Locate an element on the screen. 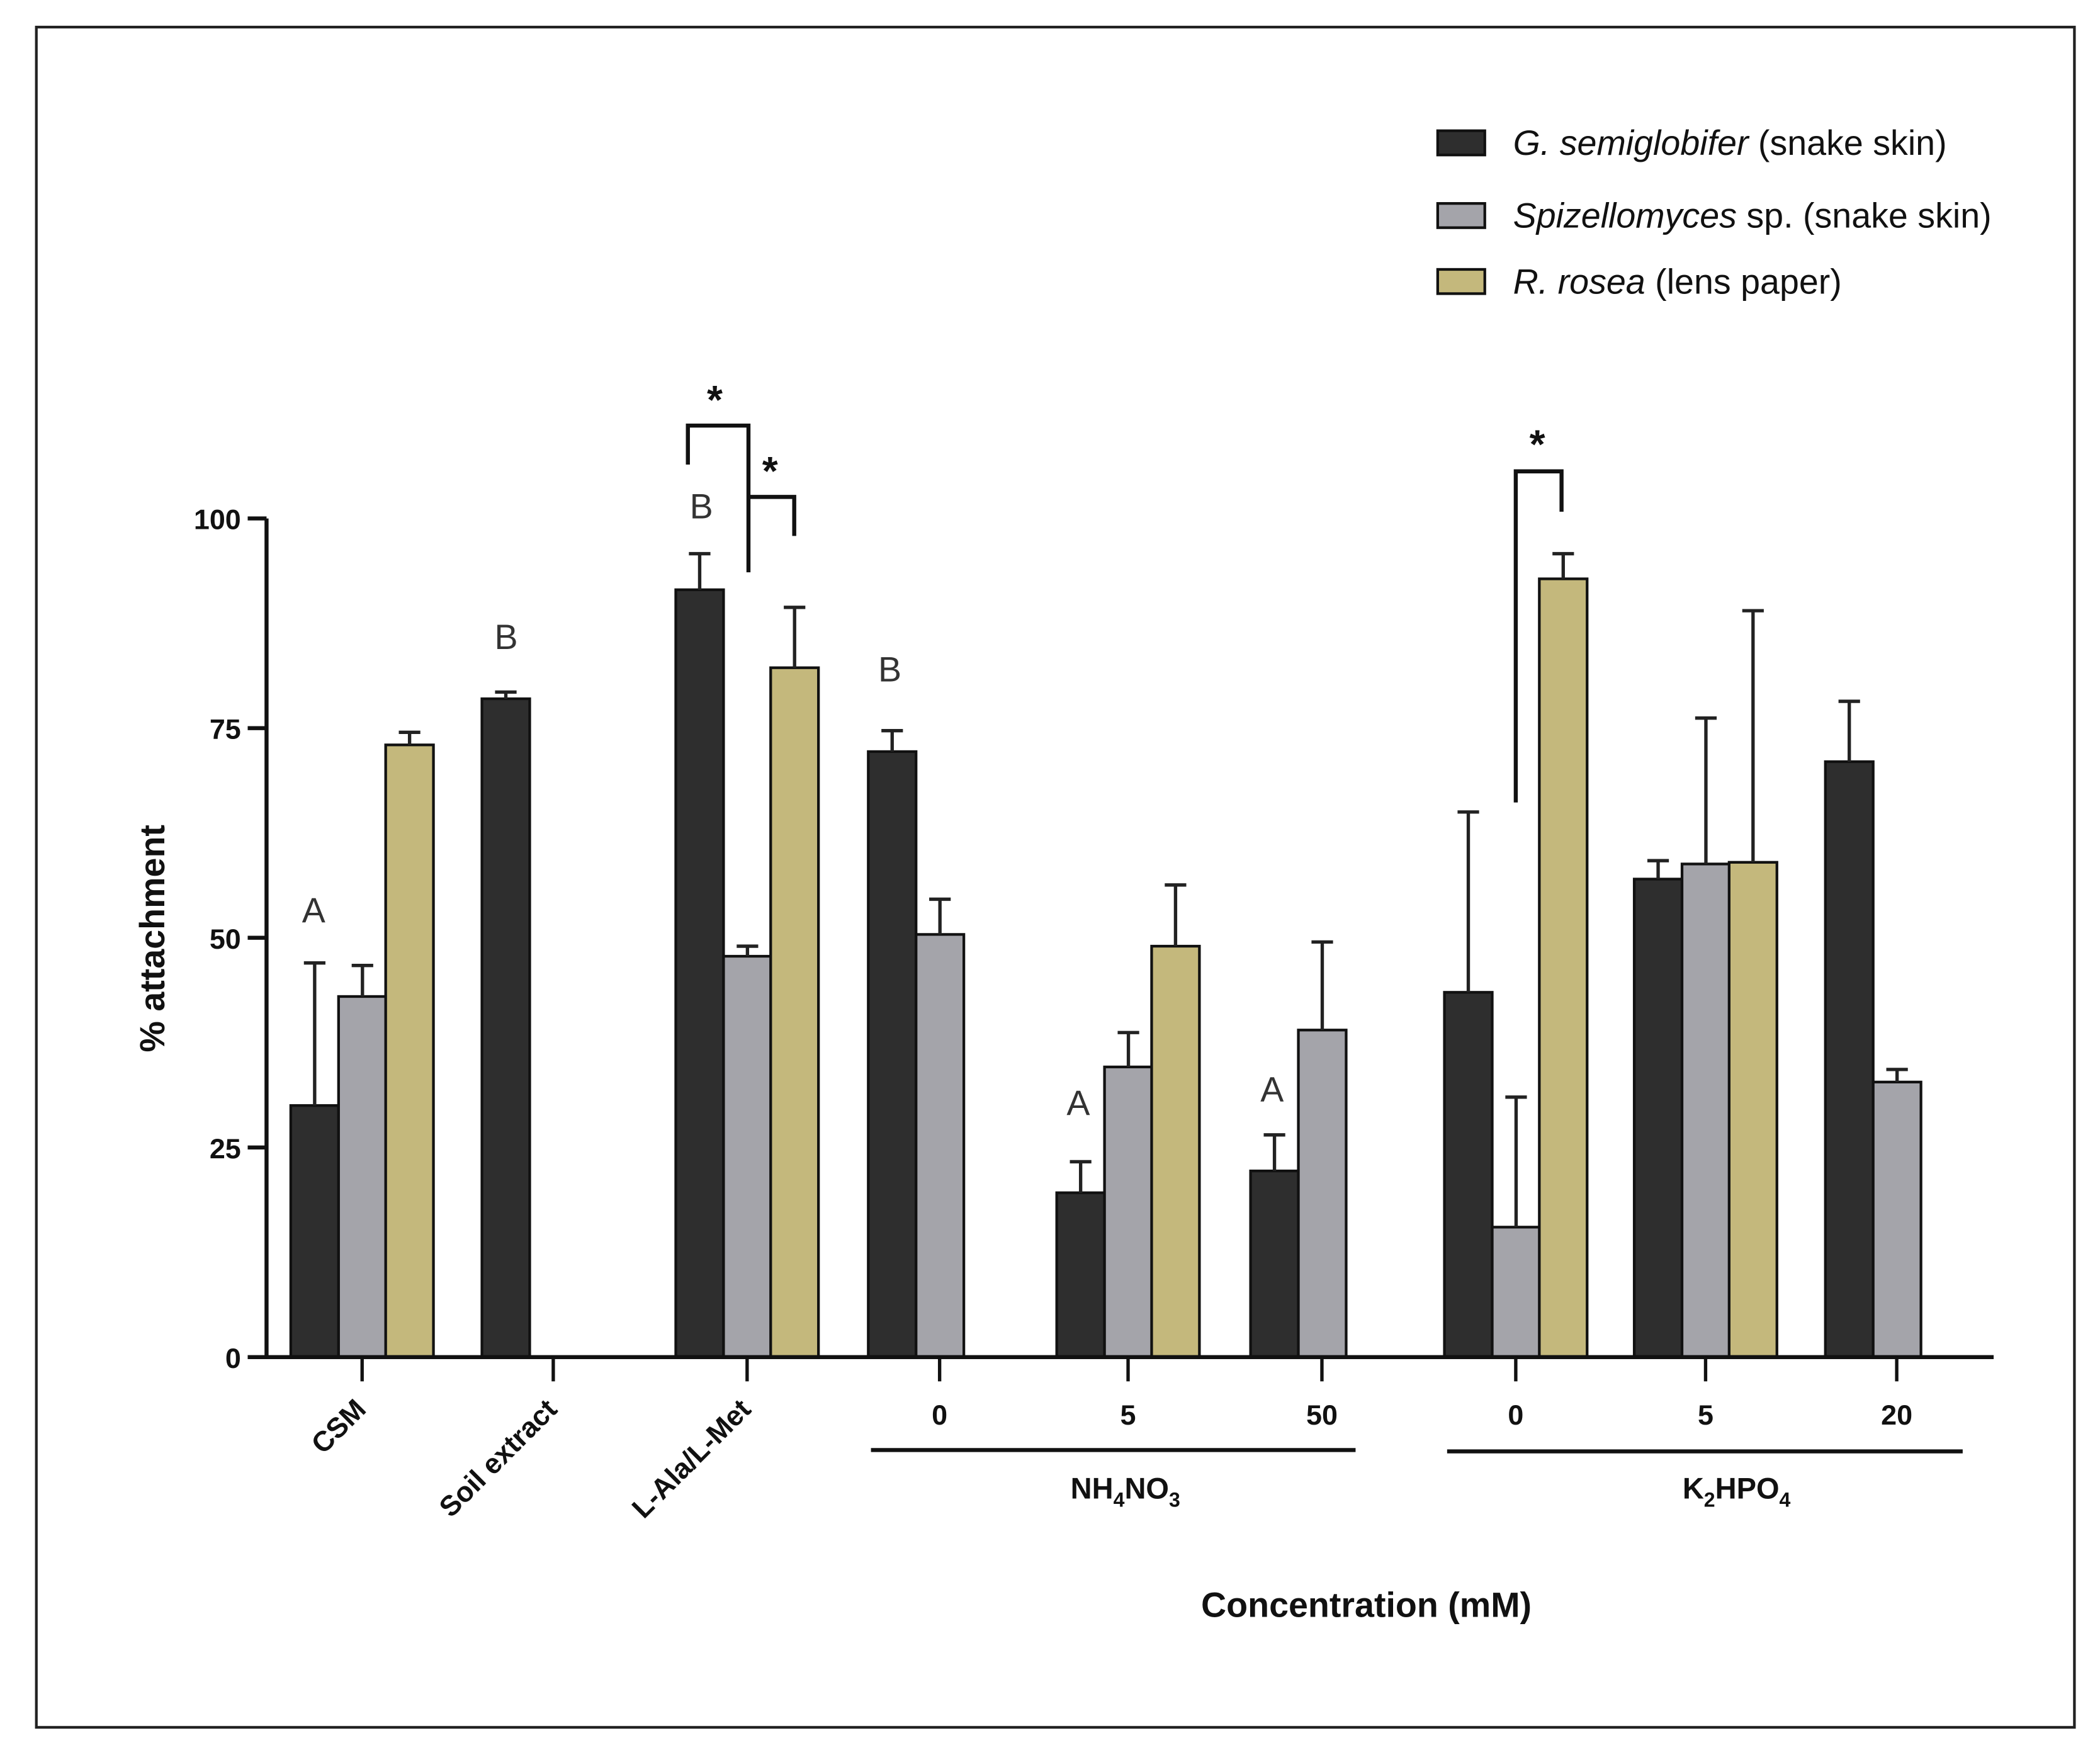 This screenshot has height=1745, width=2100. legend-species: G. semiglobifer is located at coordinates (1631, 142).